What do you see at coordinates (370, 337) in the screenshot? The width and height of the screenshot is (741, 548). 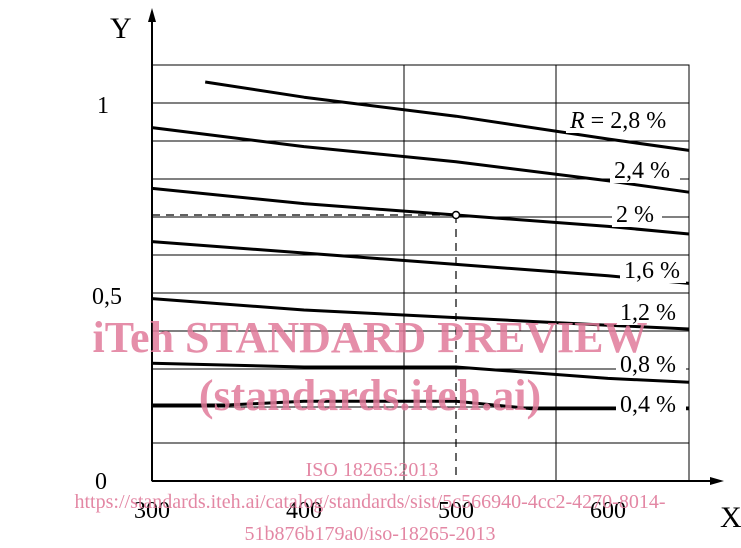 I see `watermark-title: iTeh STANDARD PREVIEW` at bounding box center [370, 337].